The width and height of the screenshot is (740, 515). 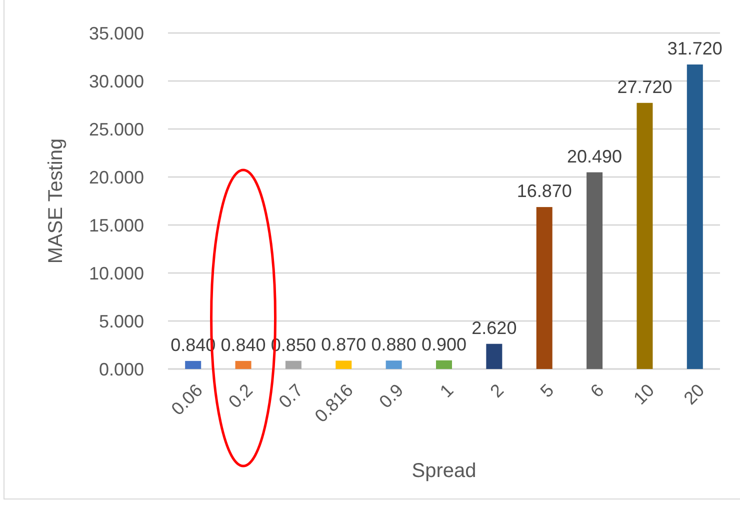 I want to click on x-tick-label: 10, so click(x=644, y=394).